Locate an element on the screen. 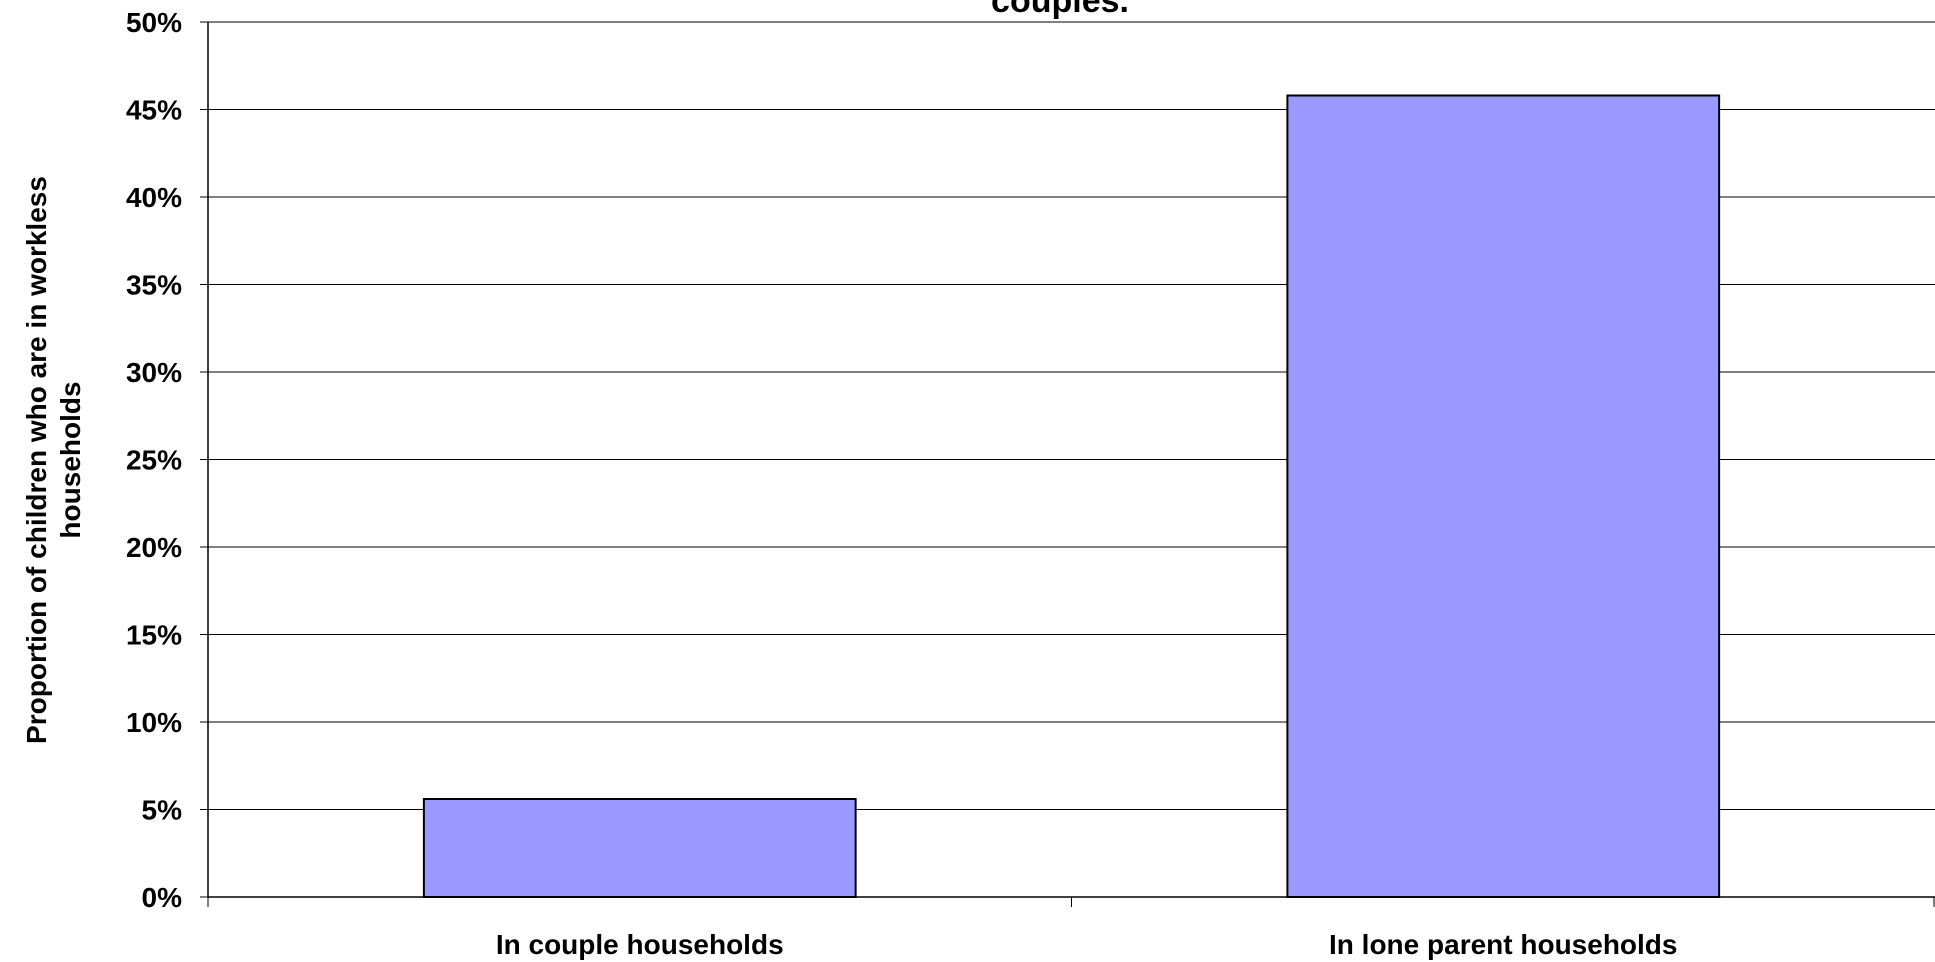 The image size is (1935, 962). y-tick-label: 30% is located at coordinates (154, 372).